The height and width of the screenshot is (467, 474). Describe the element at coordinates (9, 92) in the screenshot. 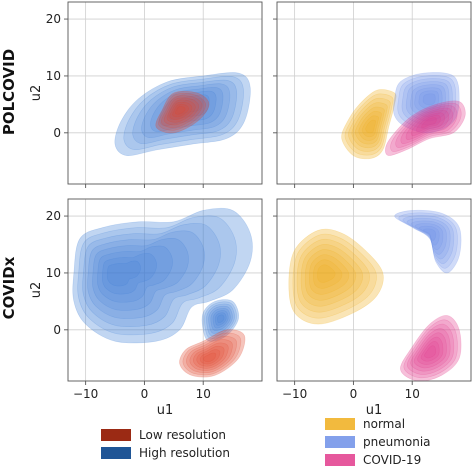

I see `row-label-polcovid: POLCOVID` at that location.